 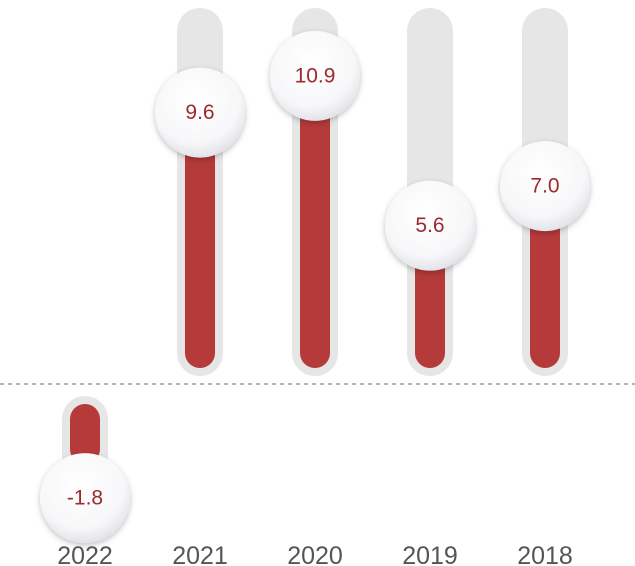 What do you see at coordinates (430, 554) in the screenshot?
I see `category-label: 2019` at bounding box center [430, 554].